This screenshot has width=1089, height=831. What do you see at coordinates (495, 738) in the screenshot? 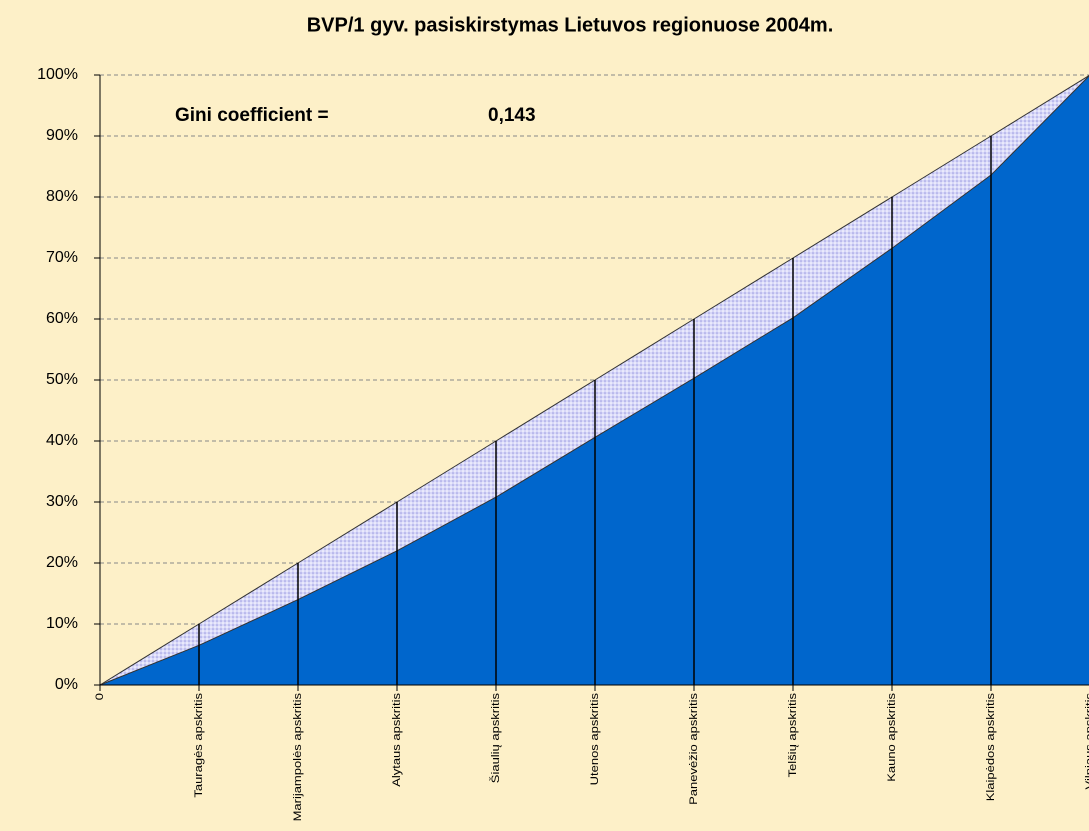
I see `x-tick-label: Šiaulių apskritis` at bounding box center [495, 738].